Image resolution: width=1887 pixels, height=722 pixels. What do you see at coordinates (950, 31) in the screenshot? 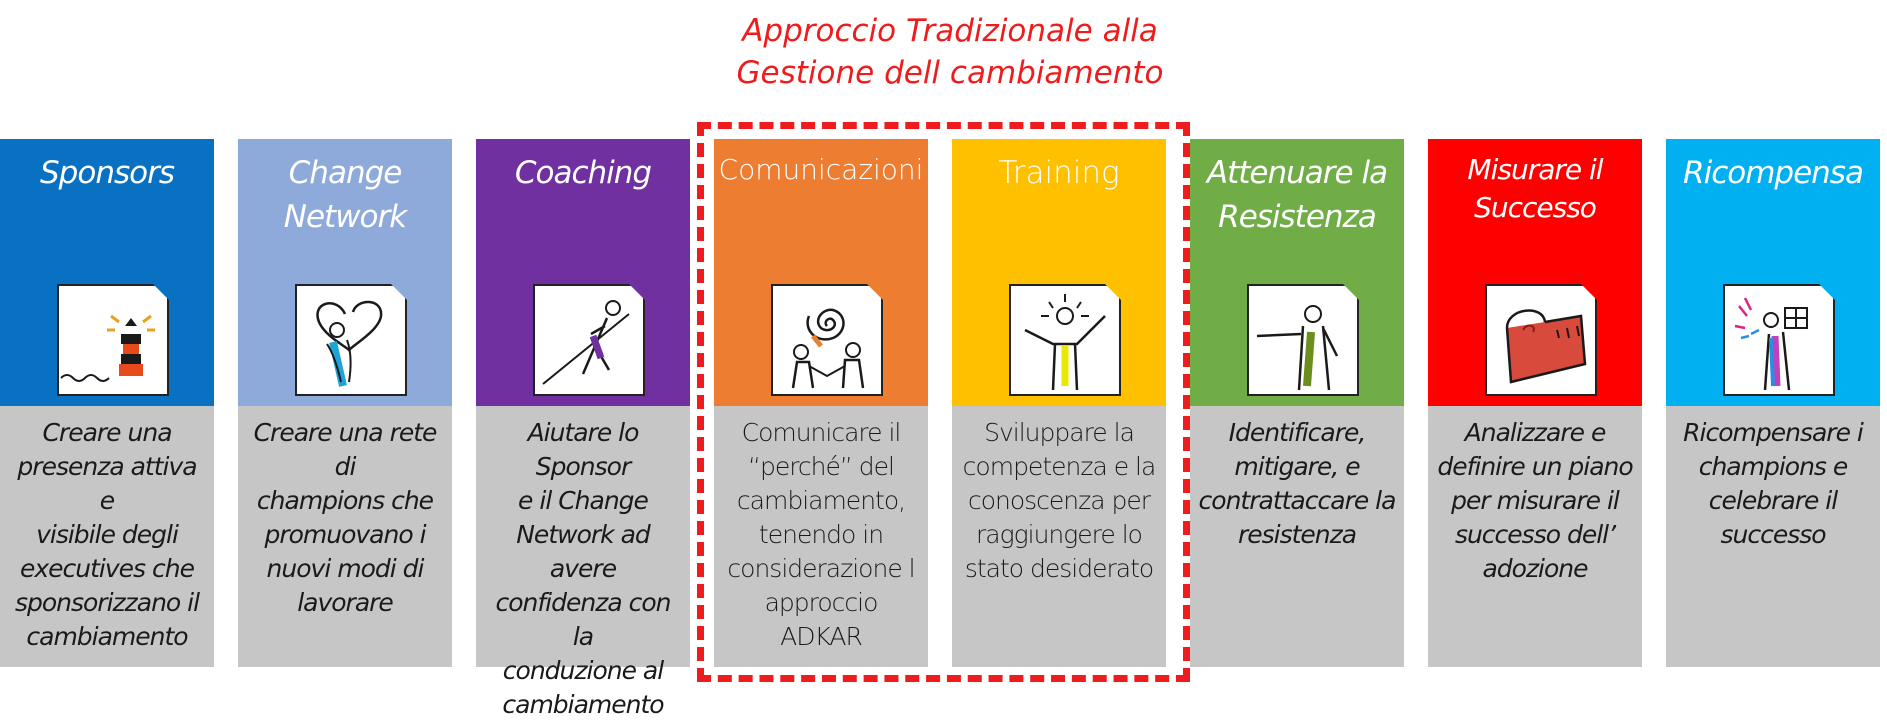
I see `approach-title-line1: Approccio Tradizionale alla` at bounding box center [950, 31].